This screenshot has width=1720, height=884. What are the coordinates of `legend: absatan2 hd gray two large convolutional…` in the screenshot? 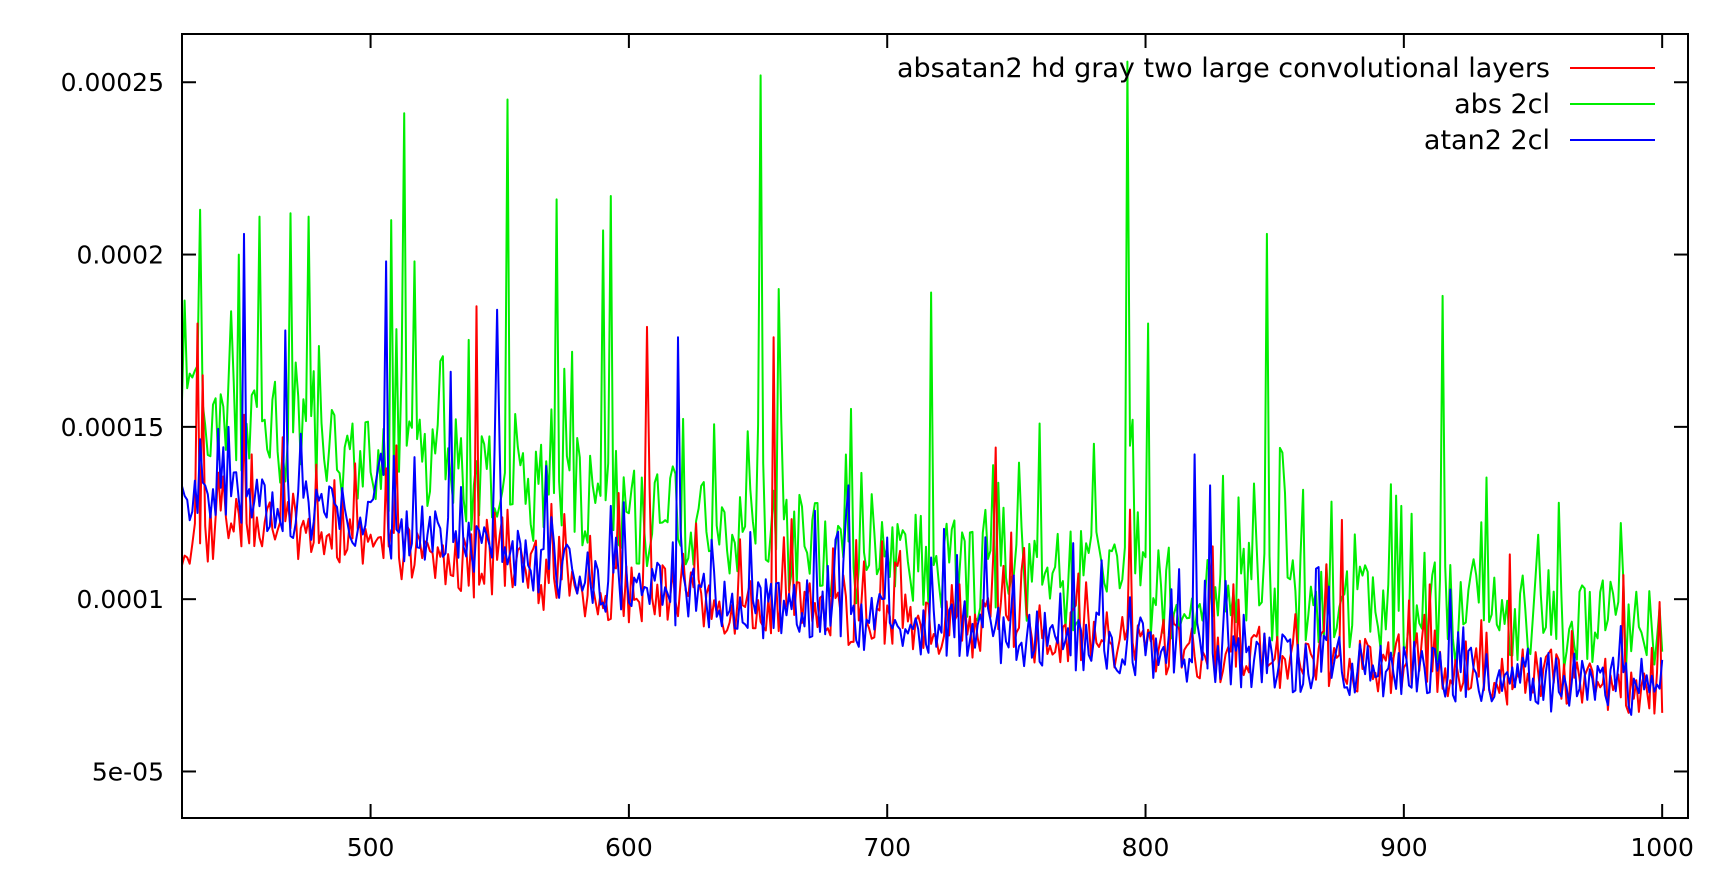 It's located at (1276, 104).